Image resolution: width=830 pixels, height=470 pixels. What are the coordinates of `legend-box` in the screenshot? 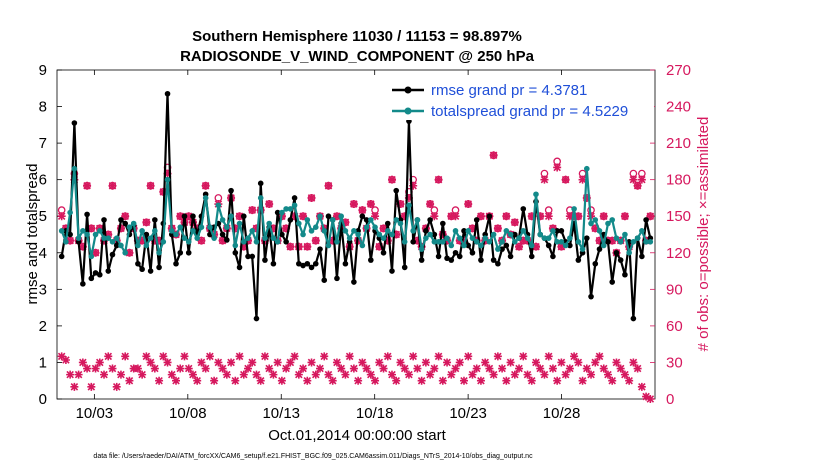 It's located at (520, 99).